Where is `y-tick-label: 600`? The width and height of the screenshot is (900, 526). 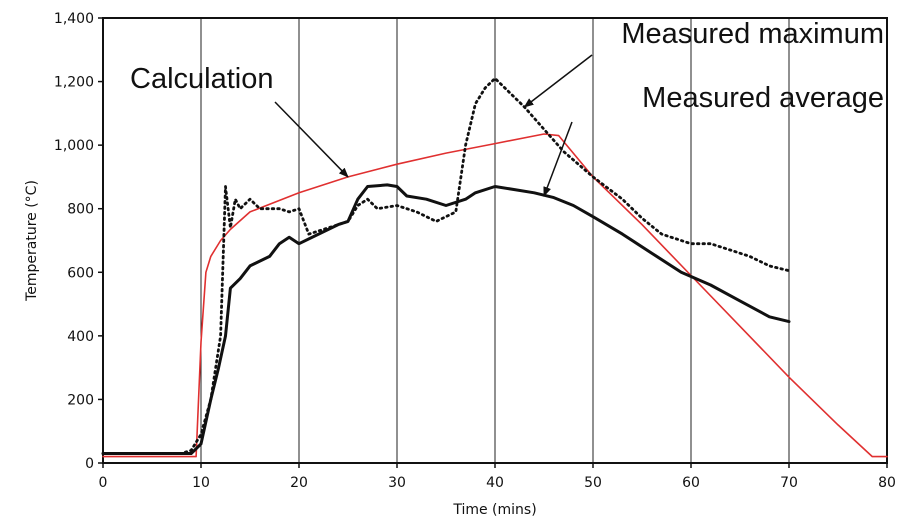
y-tick-label: 600 is located at coordinates (80, 273).